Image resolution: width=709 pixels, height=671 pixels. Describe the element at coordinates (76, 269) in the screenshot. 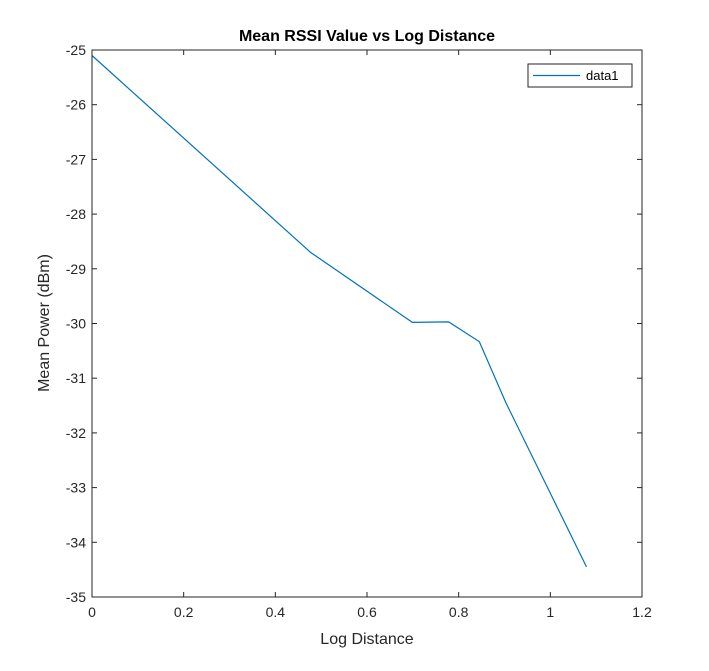

I see `y-tick-label: -29` at that location.